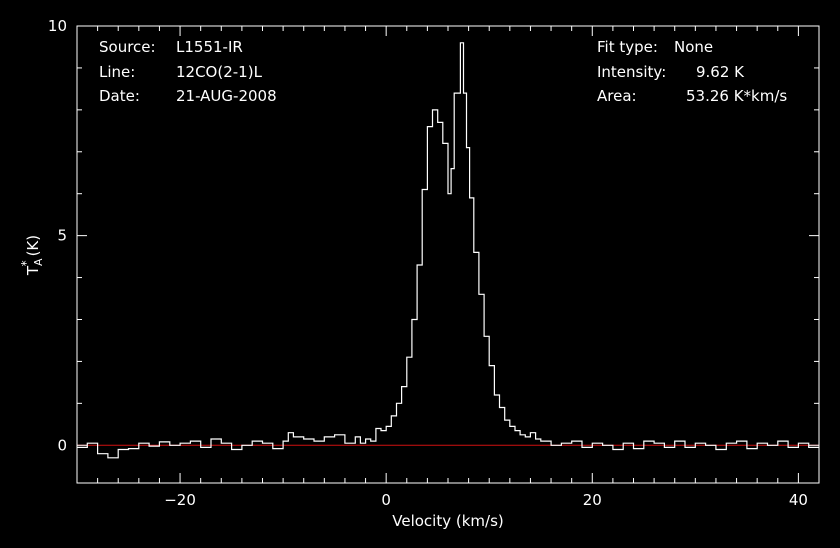 The height and width of the screenshot is (548, 840). Describe the element at coordinates (386, 500) in the screenshot. I see `x-tick-label: 0` at that location.